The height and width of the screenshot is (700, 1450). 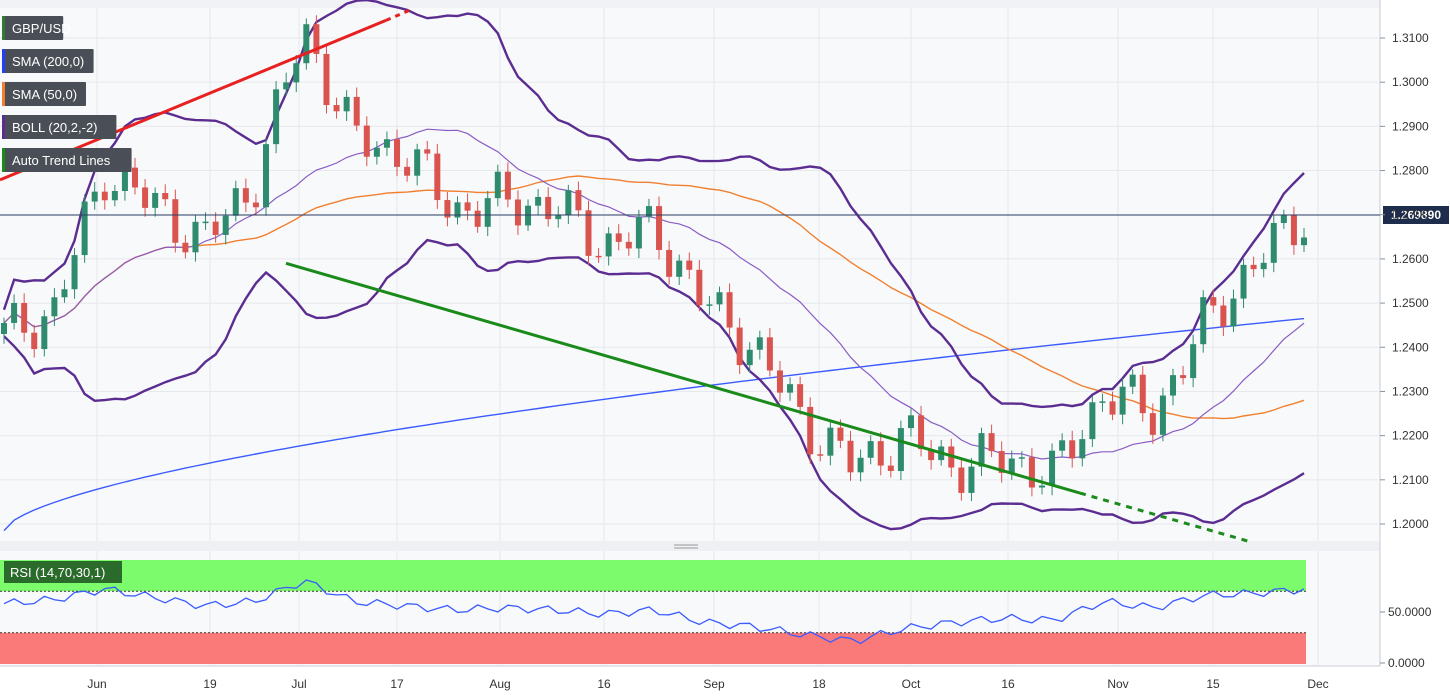 What do you see at coordinates (298, 684) in the screenshot?
I see `time-tick-label: Jul` at bounding box center [298, 684].